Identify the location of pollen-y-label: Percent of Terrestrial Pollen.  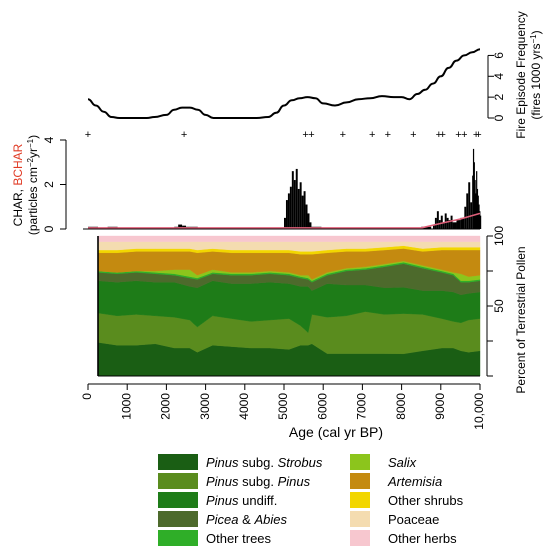
(521, 319).